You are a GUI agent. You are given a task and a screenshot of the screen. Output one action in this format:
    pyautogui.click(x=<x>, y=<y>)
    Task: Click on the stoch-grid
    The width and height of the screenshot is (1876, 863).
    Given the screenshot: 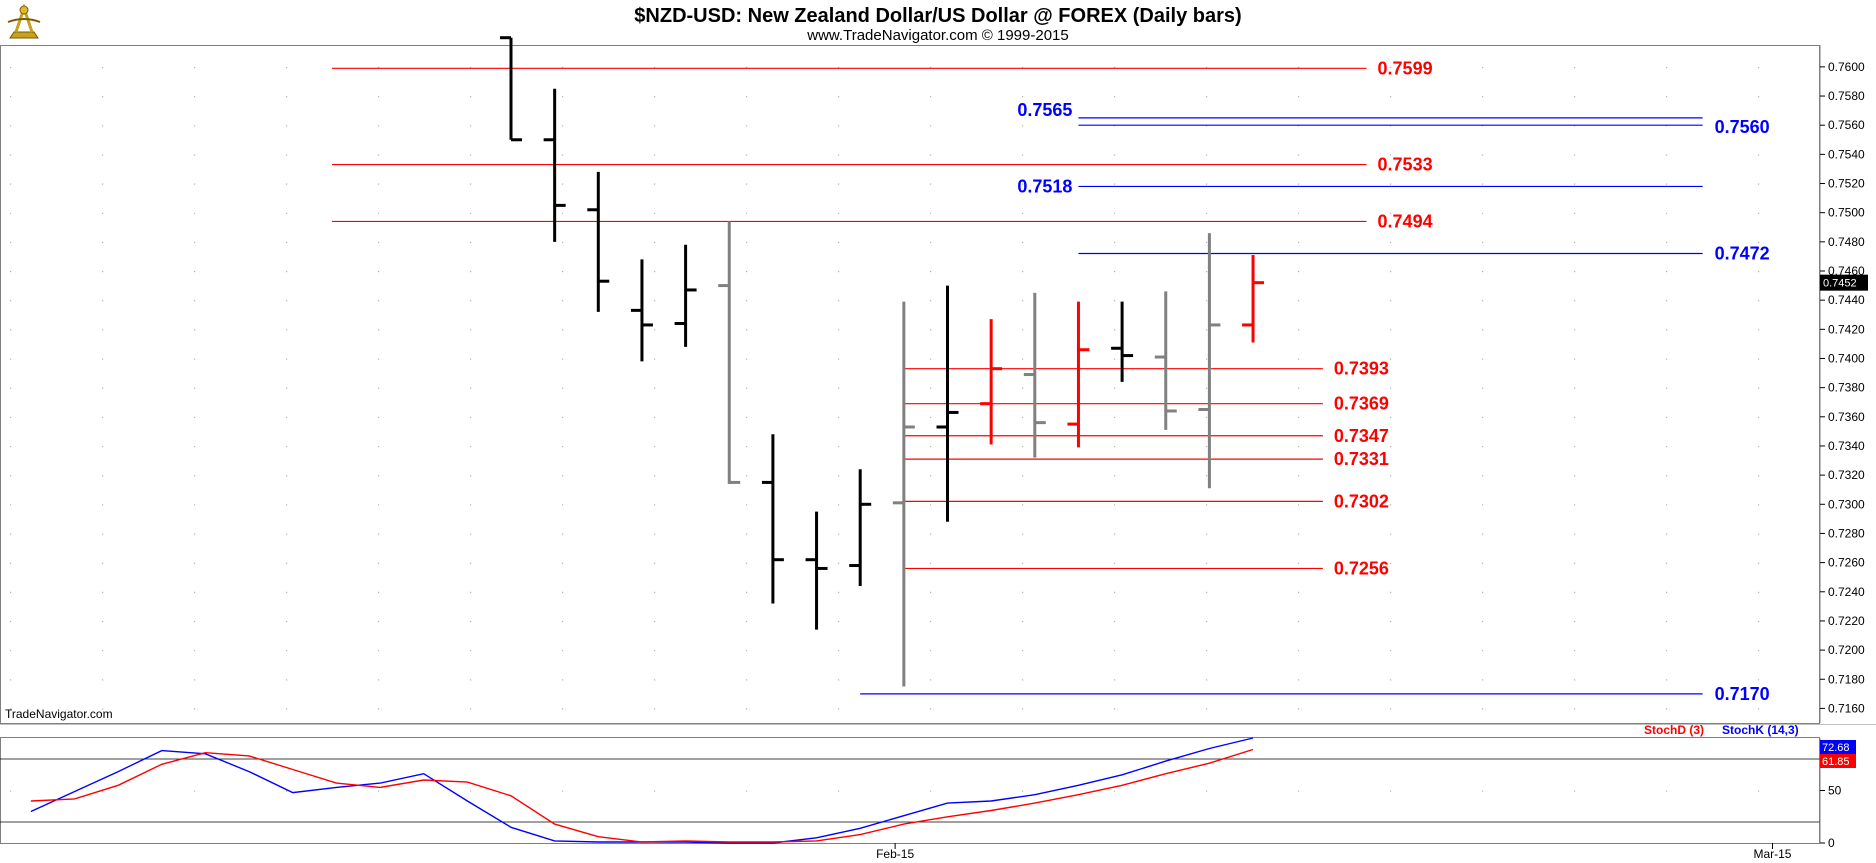 What is the action you would take?
    pyautogui.click(x=910, y=790)
    